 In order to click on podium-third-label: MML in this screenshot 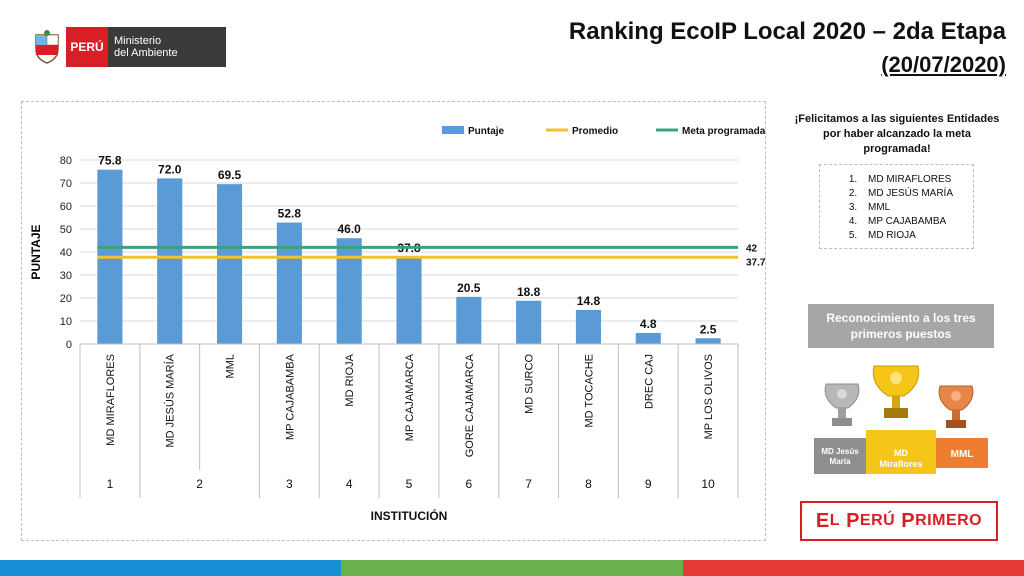, I will do `click(962, 454)`.